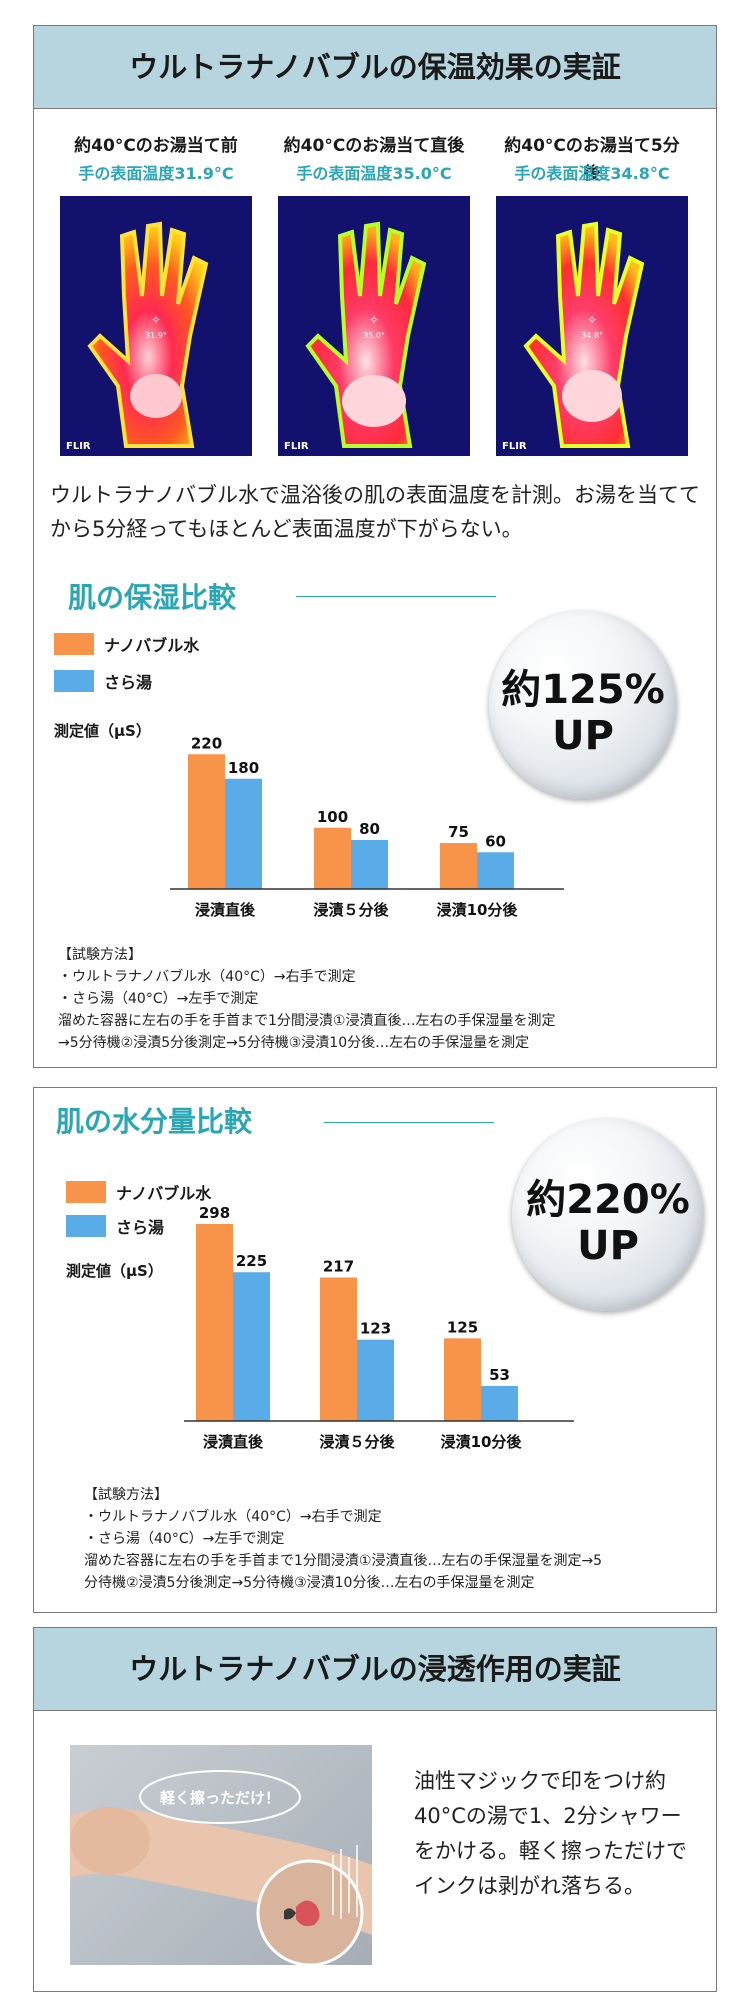  I want to click on arm-photo: 軽く擦っただけ！, so click(221, 1855).